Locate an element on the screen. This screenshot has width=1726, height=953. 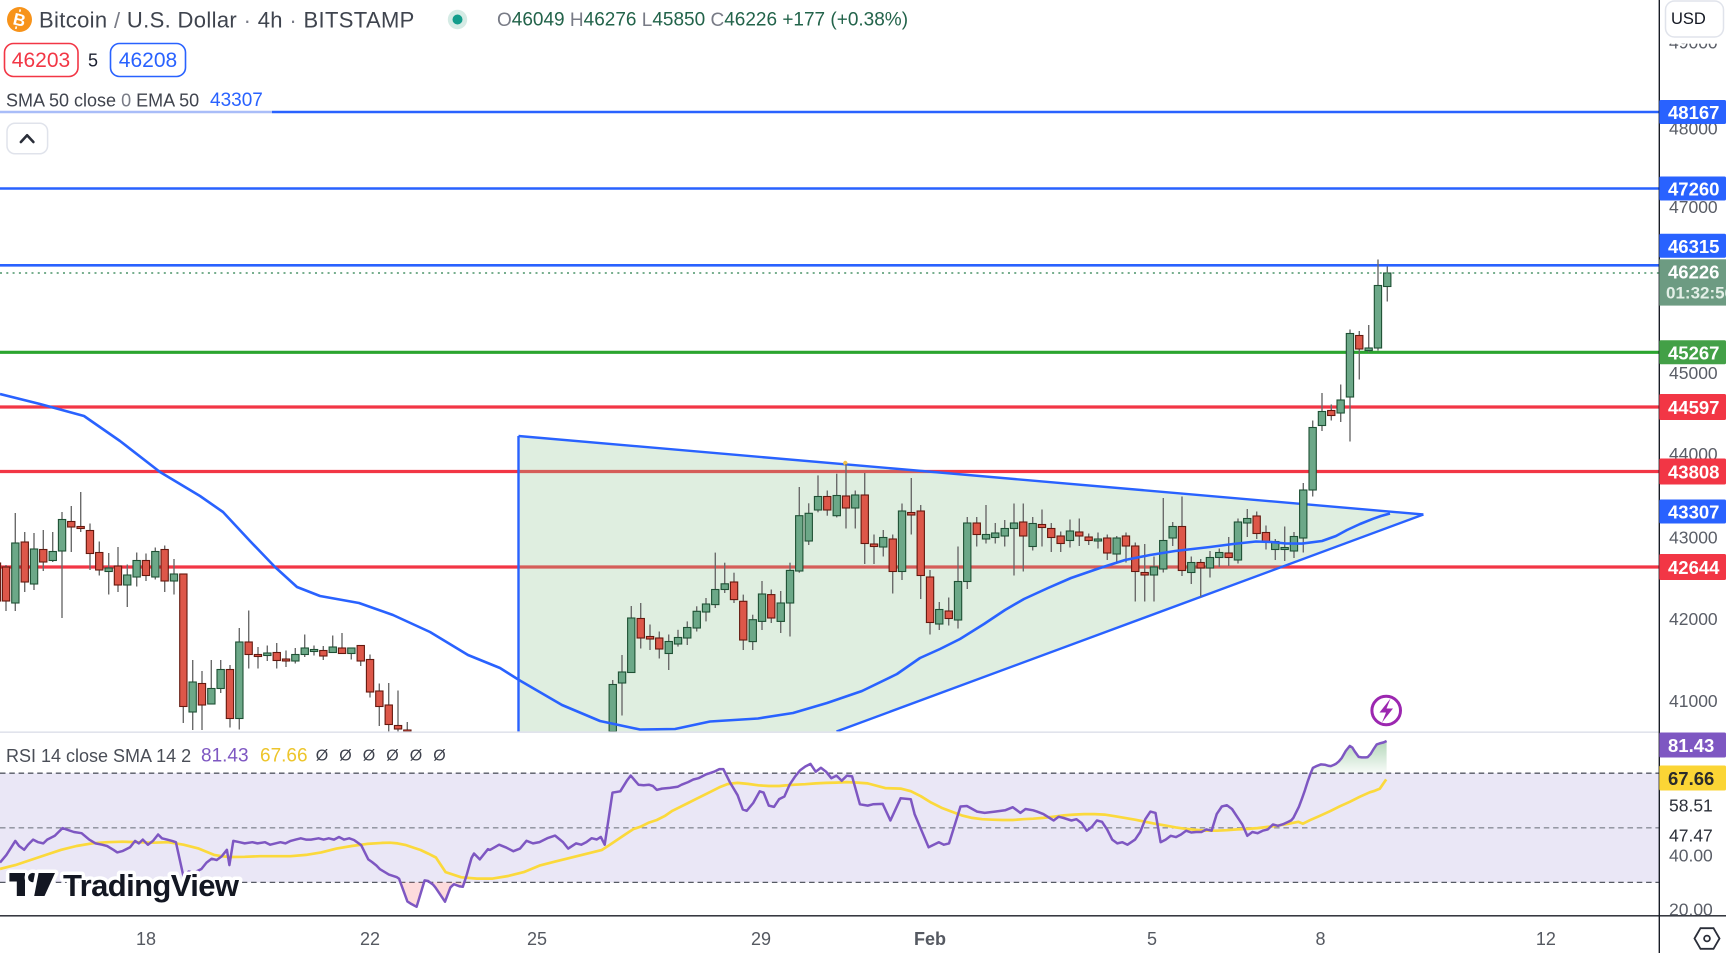
svg-text: 8 is located at coordinates (1320, 939).